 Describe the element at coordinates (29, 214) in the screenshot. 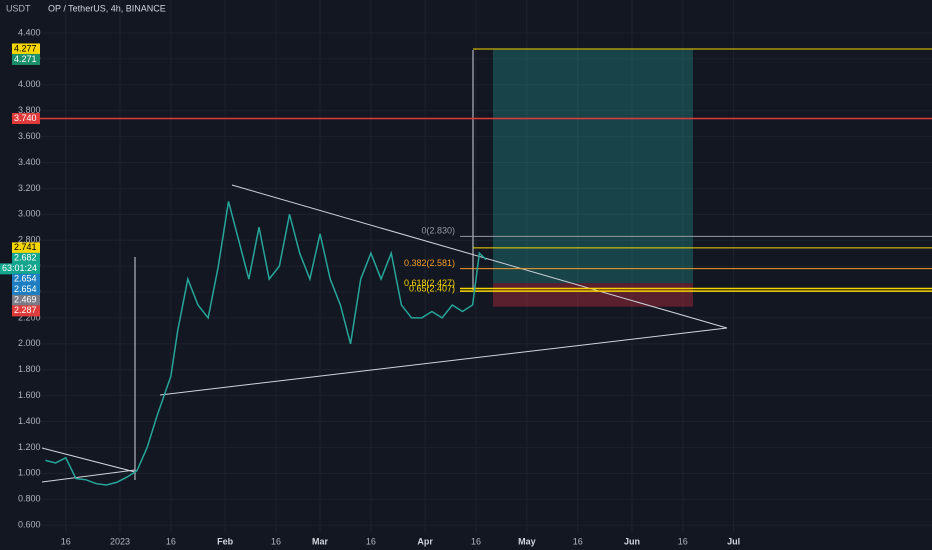

I see `y-tick-label: 3.000` at that location.